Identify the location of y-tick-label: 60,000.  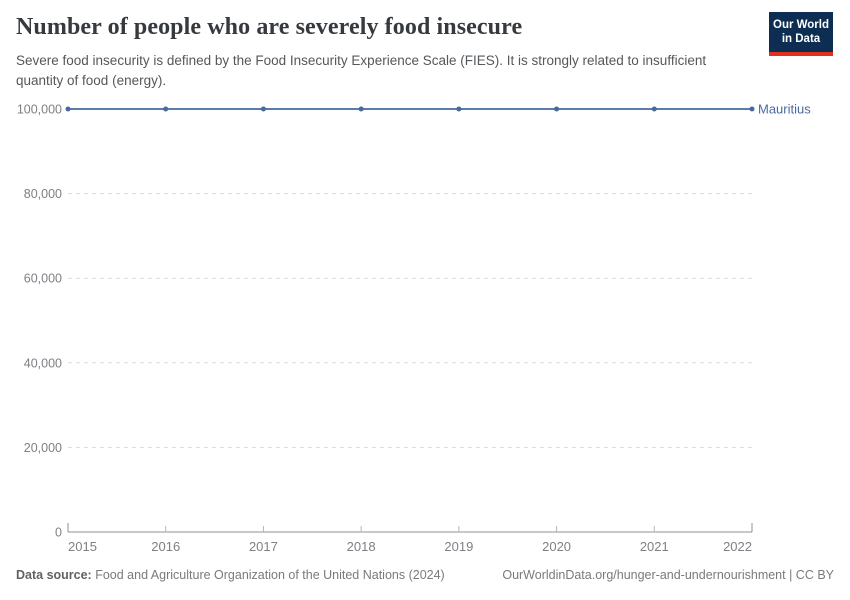
(43, 279).